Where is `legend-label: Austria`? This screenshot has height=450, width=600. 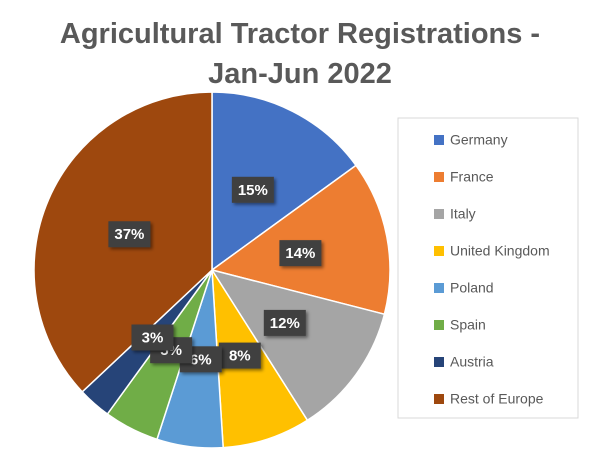 legend-label: Austria is located at coordinates (472, 362).